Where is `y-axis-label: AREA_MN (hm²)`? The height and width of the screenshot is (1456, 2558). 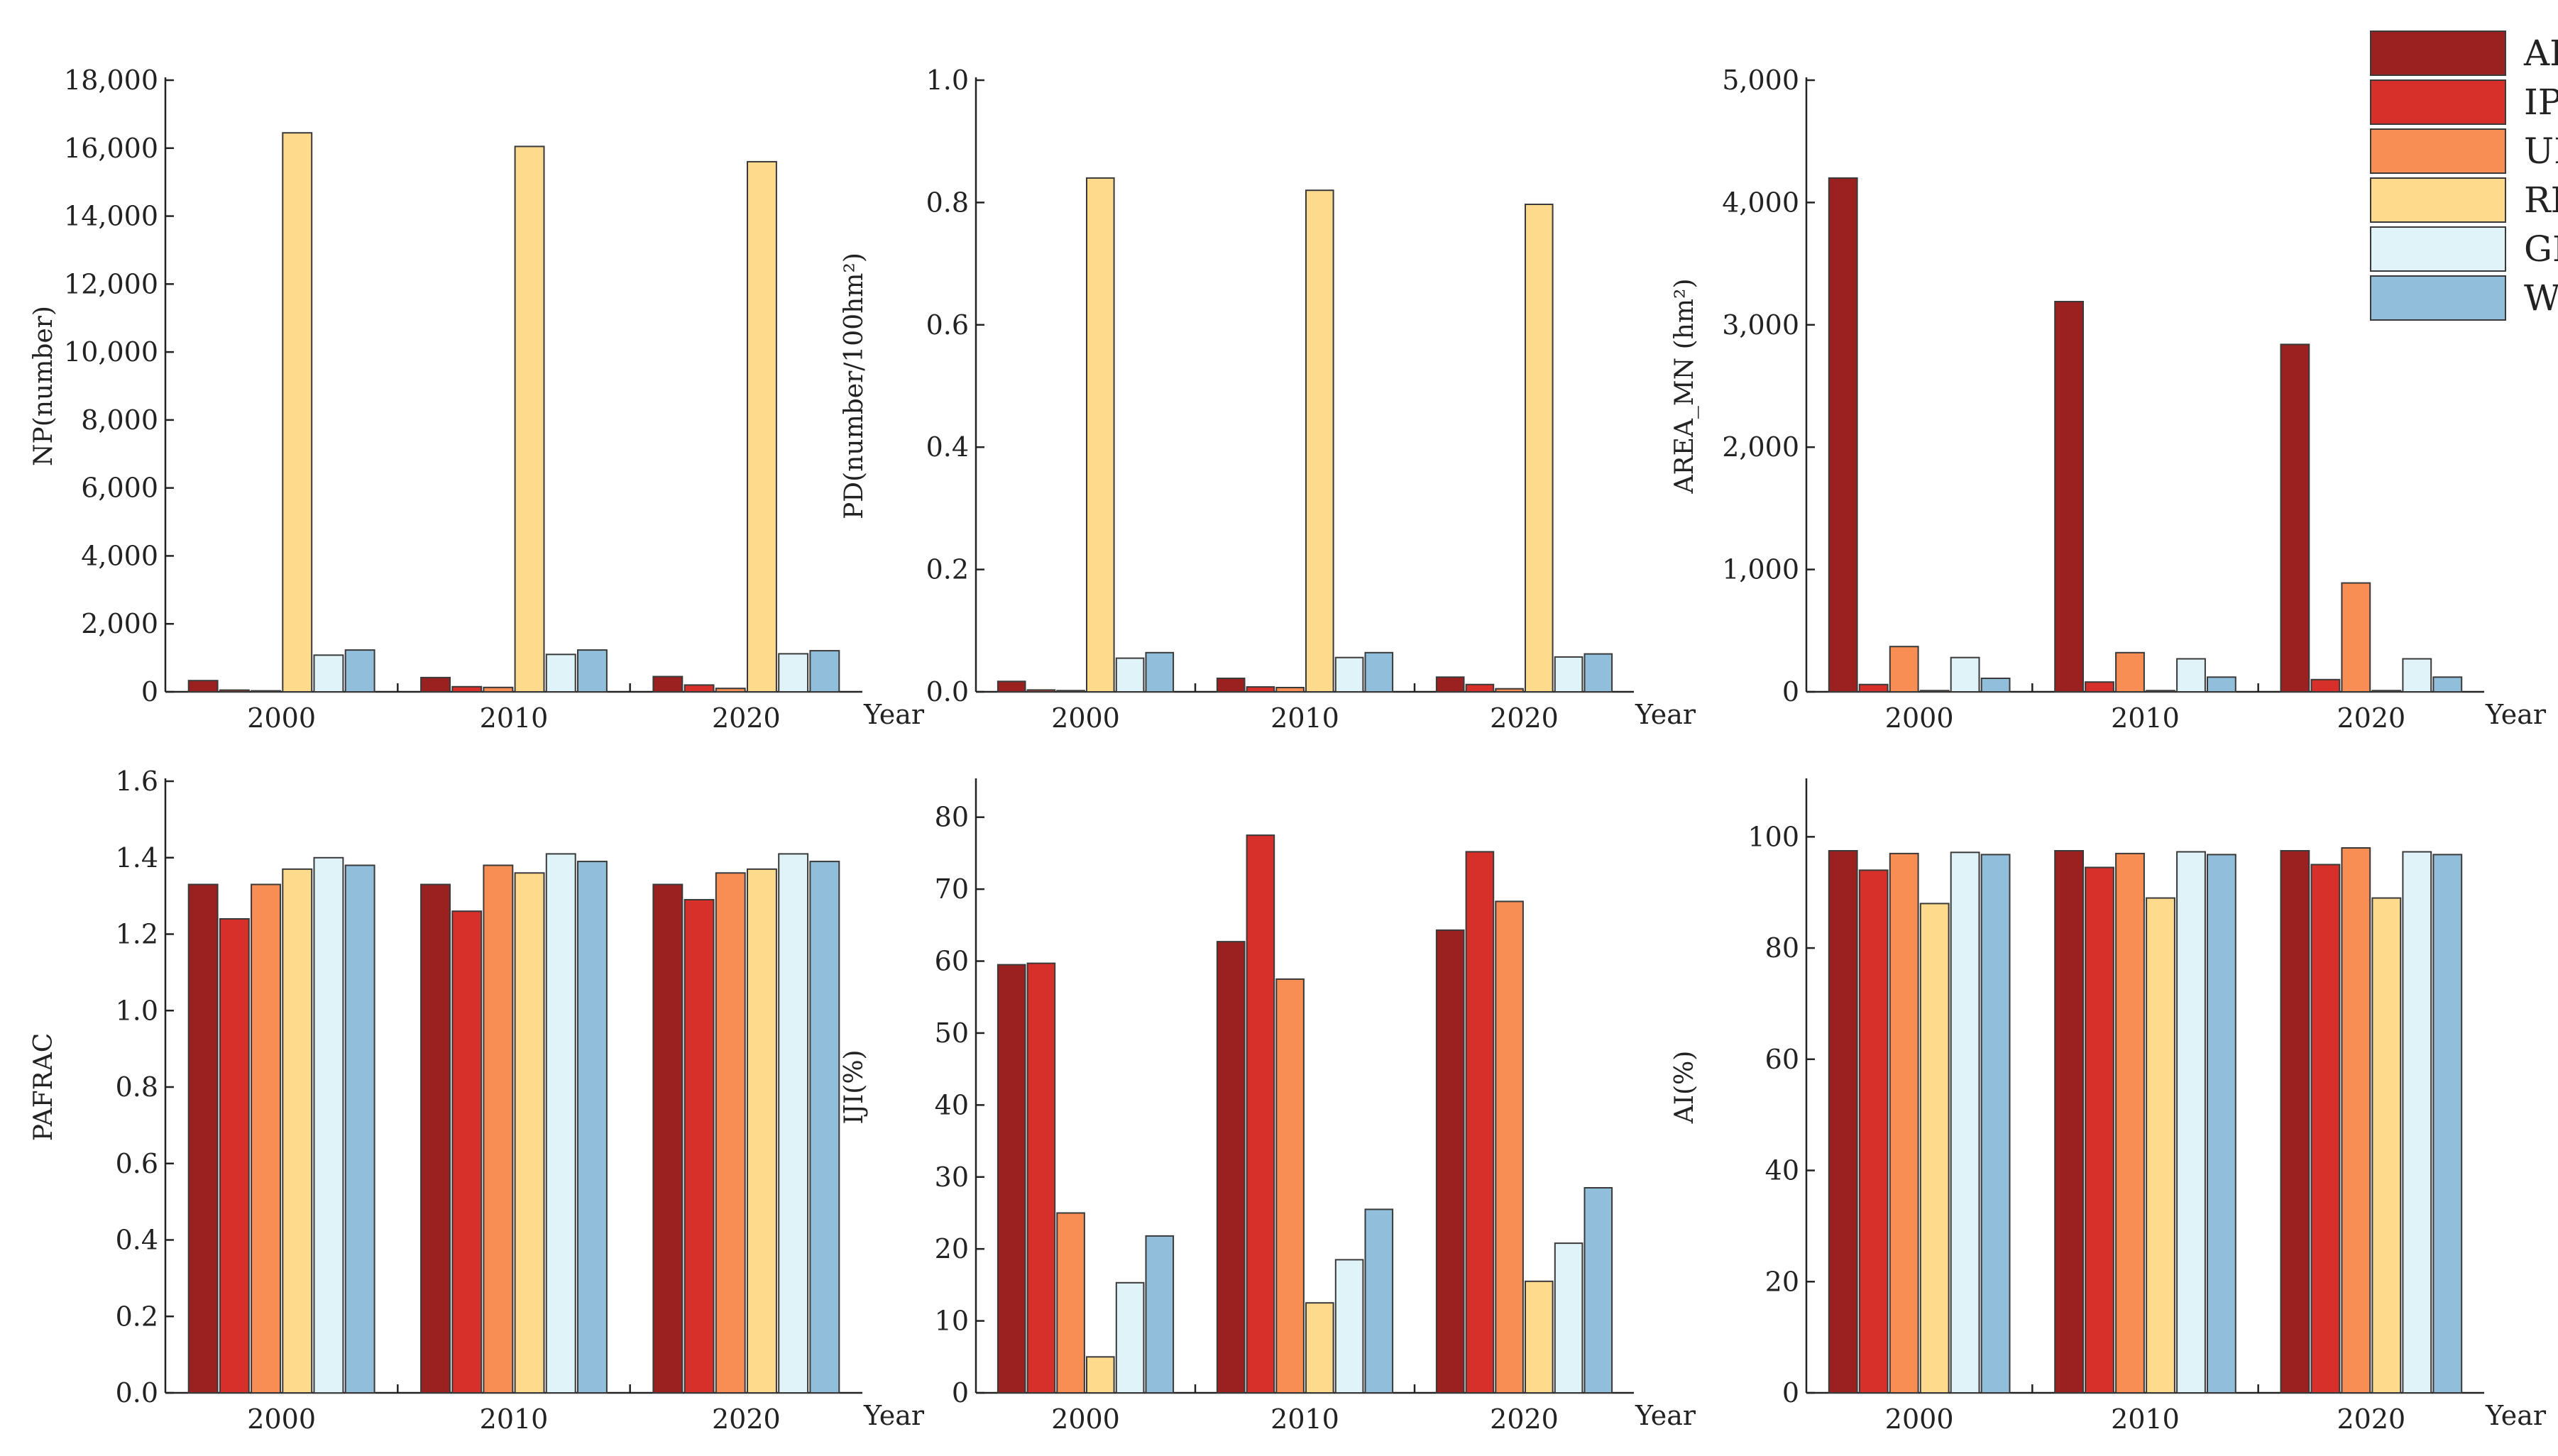
y-axis-label: AREA_MN (hm²) is located at coordinates (1684, 386).